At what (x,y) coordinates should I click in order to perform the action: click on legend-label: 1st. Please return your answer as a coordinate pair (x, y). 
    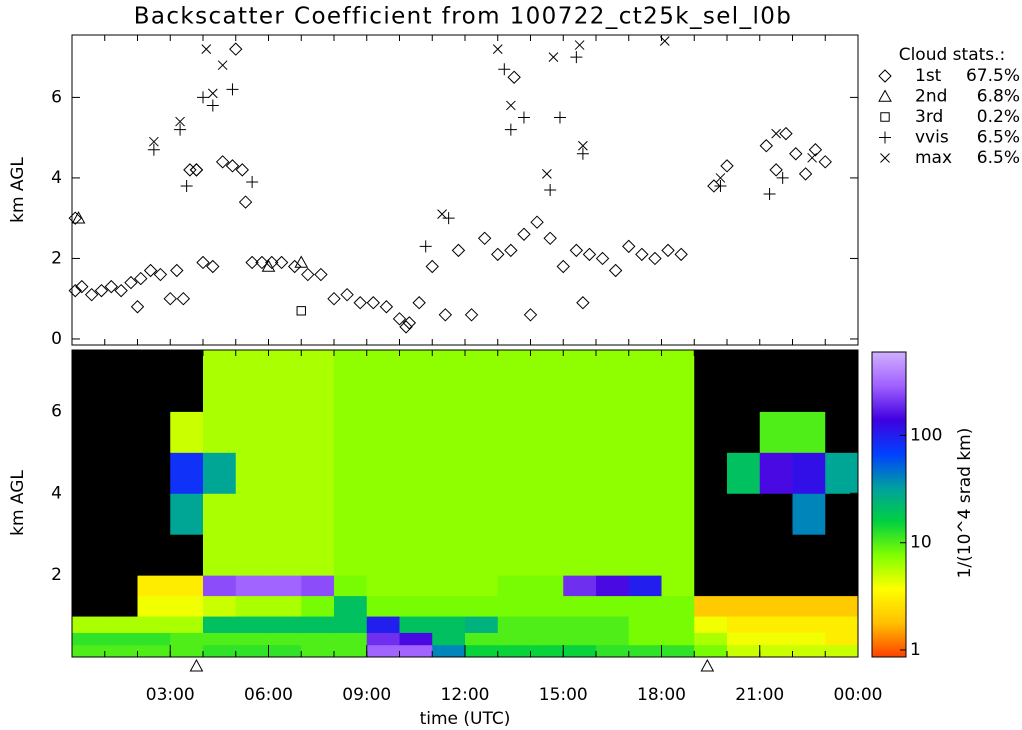
    Looking at the image, I should click on (928, 76).